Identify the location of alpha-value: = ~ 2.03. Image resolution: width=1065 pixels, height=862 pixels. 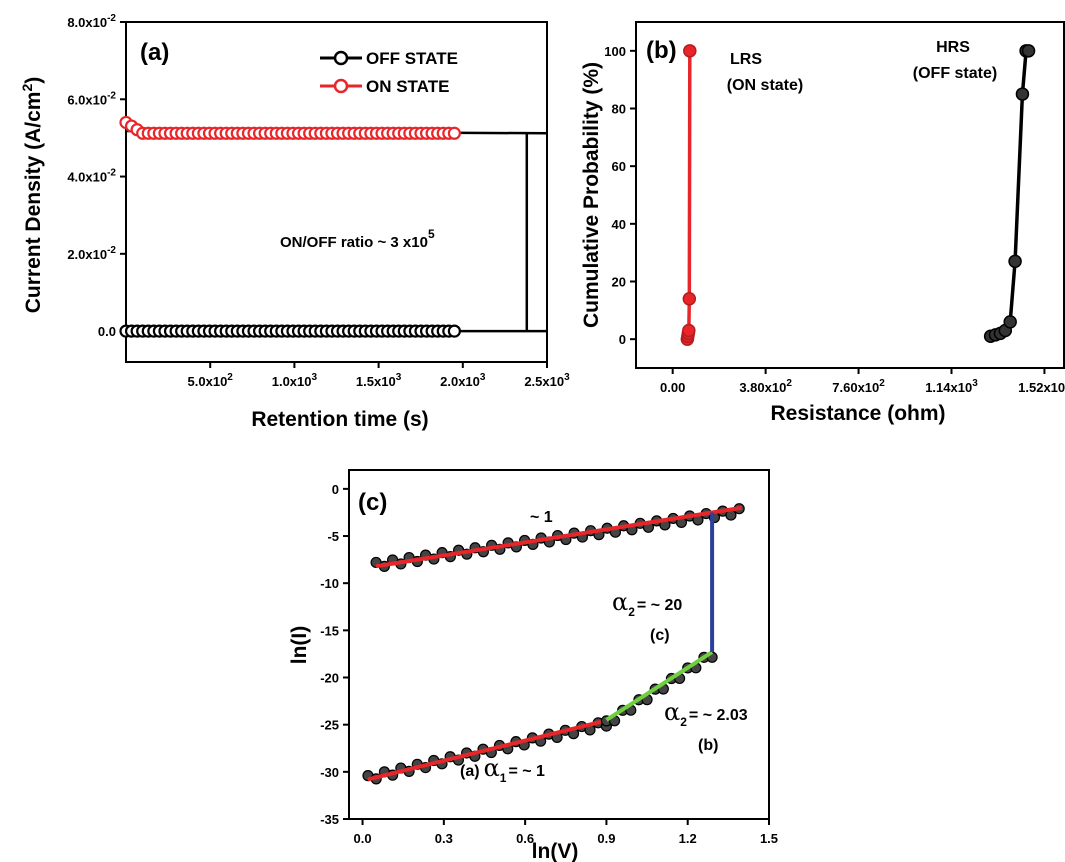
(718, 715).